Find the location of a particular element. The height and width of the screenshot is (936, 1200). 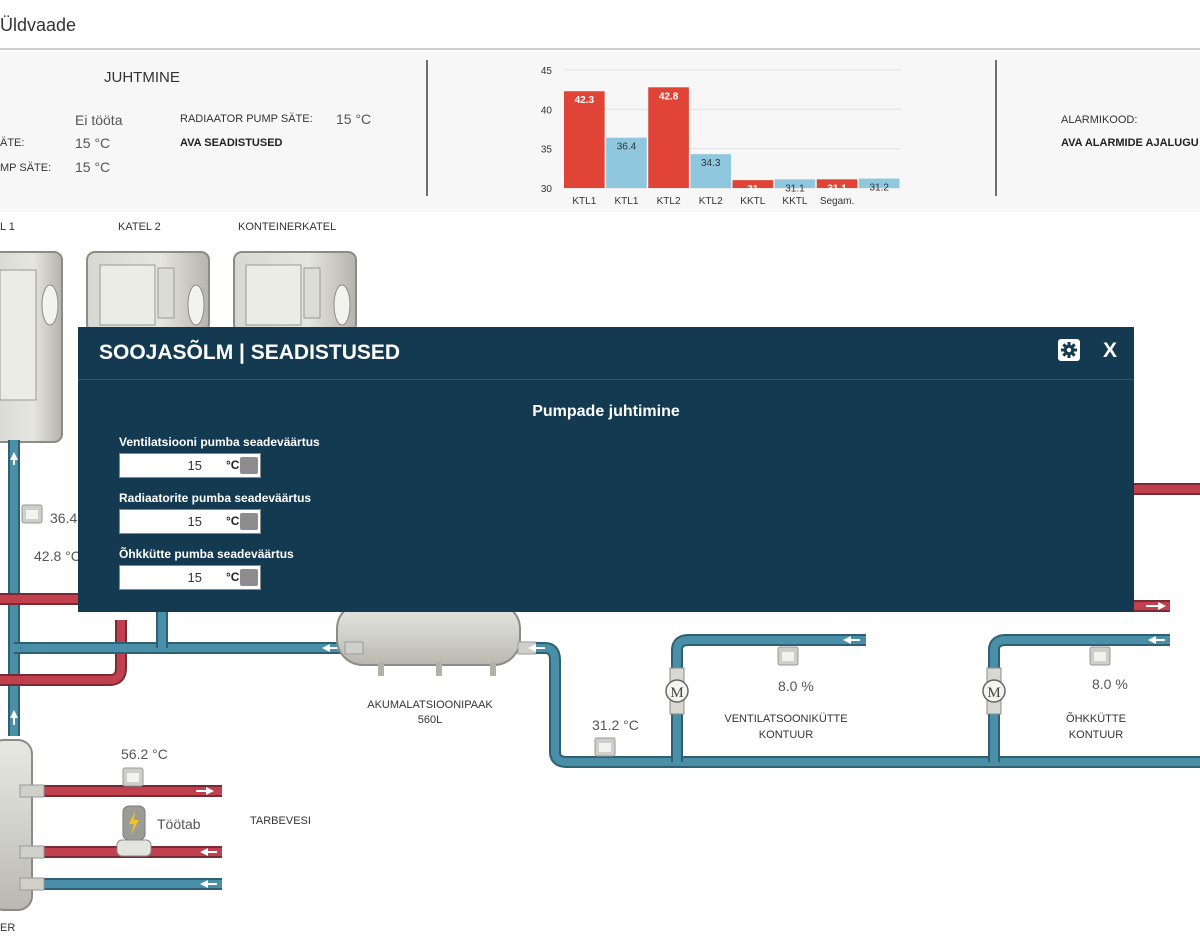

alarm-history-link: AVA ALARMIDE AJALUGU is located at coordinates (1130, 143).